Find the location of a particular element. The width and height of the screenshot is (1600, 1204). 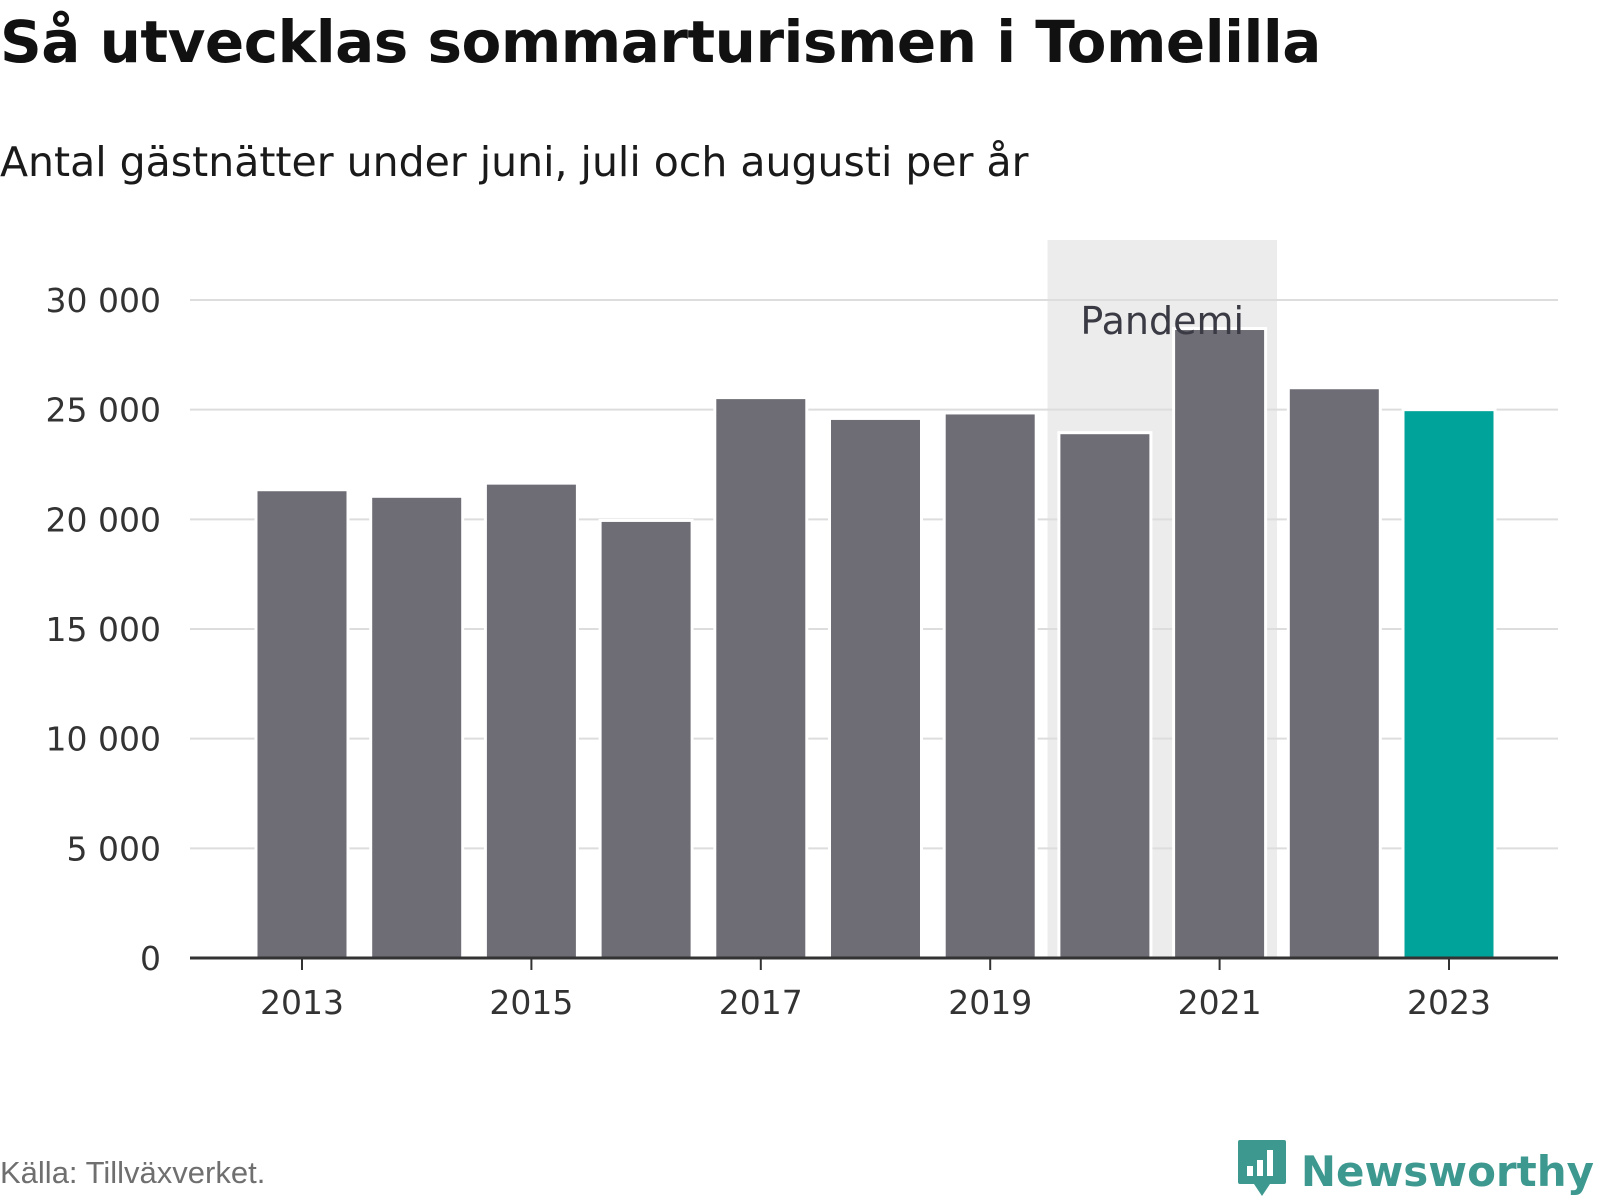

x-tick-label: 2021 is located at coordinates (1220, 1002).